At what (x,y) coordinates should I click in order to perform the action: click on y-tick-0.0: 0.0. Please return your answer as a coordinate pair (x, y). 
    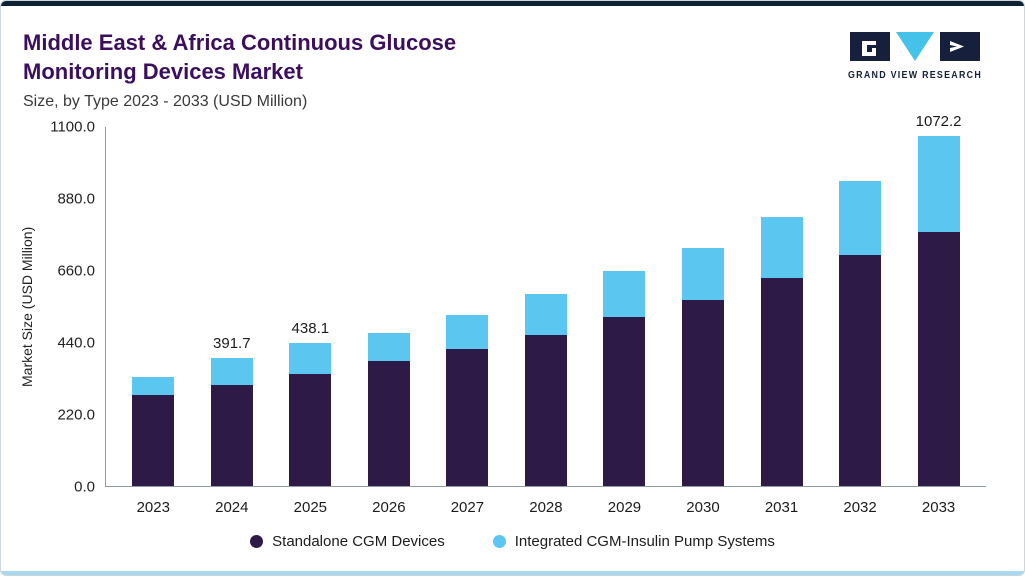
    Looking at the image, I should click on (84, 487).